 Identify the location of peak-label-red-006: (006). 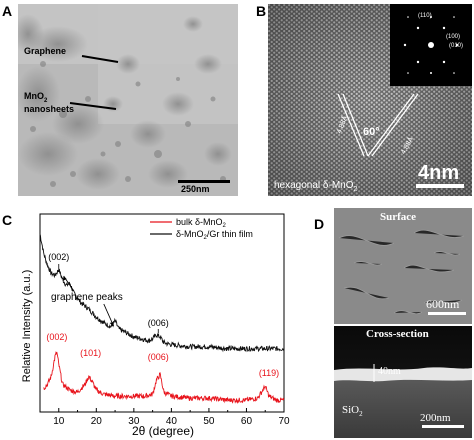
(158, 357).